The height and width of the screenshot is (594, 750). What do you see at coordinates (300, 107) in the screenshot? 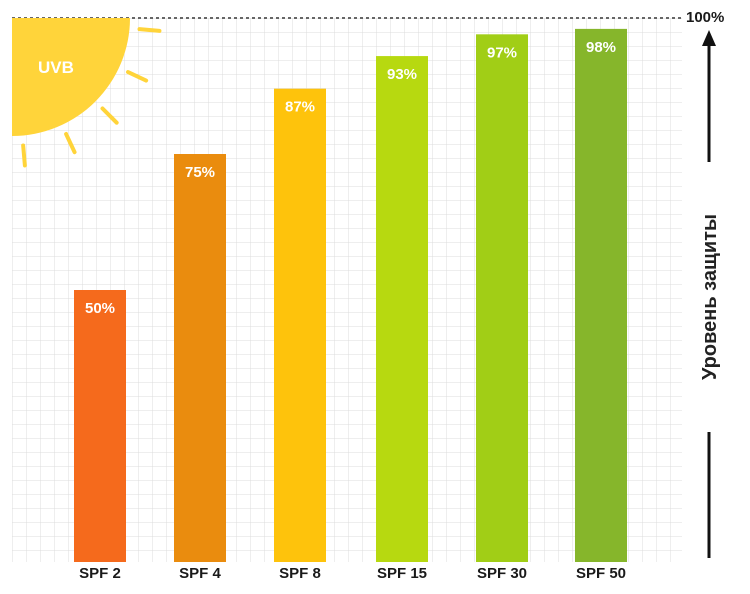
I see `bar-value-label: 87%` at bounding box center [300, 107].